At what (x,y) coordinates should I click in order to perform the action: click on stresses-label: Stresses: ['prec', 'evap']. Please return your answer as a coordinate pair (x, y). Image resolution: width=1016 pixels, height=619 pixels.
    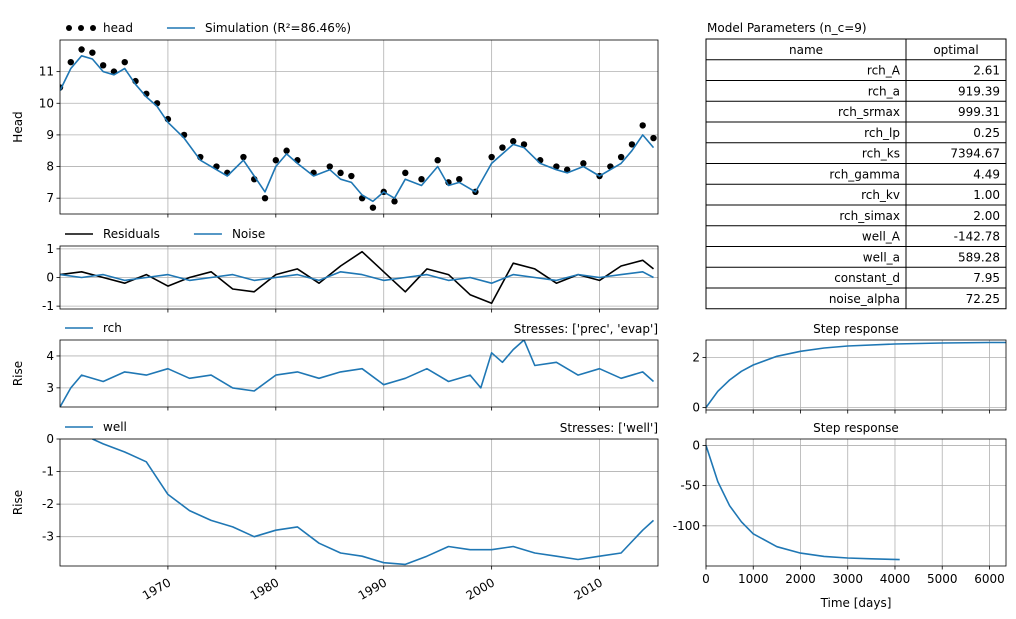
    Looking at the image, I should click on (586, 329).